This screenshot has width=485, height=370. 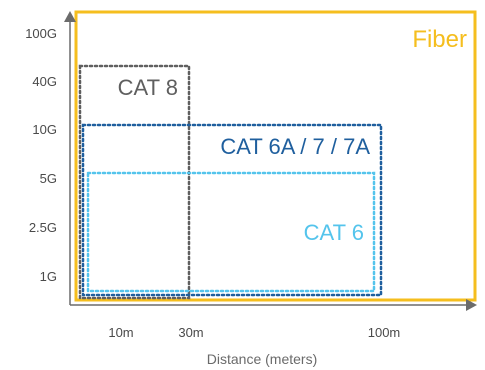 What do you see at coordinates (190, 332) in the screenshot?
I see `x-tick-label: 30m` at bounding box center [190, 332].